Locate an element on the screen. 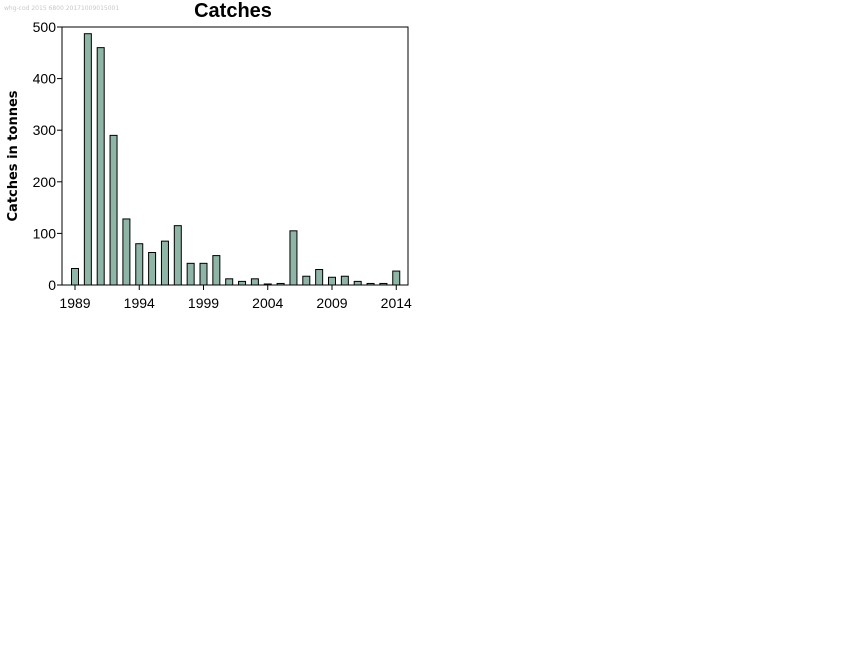 The image size is (850, 655). y-tick-label-500: 500 is located at coordinates (45, 27).